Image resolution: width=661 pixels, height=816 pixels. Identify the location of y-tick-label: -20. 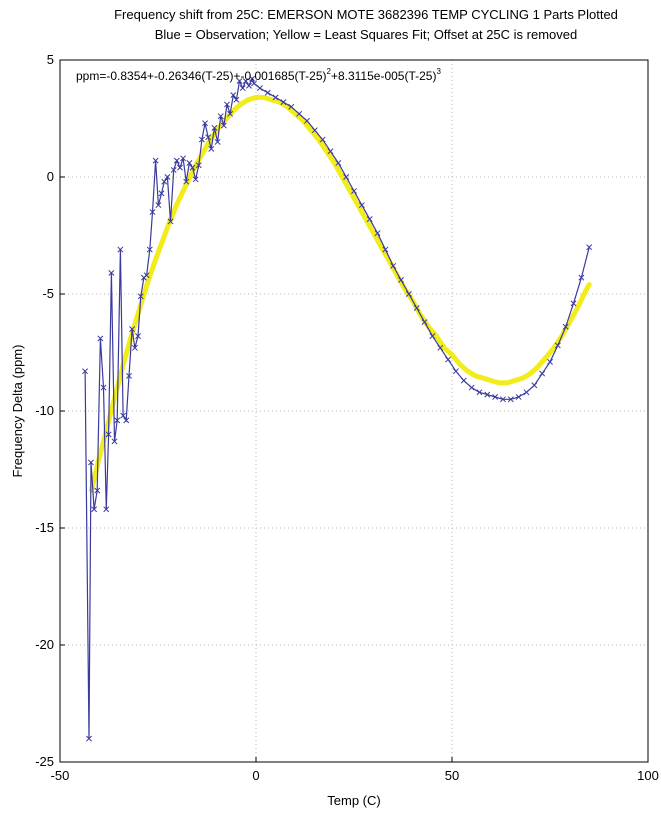
(44, 644).